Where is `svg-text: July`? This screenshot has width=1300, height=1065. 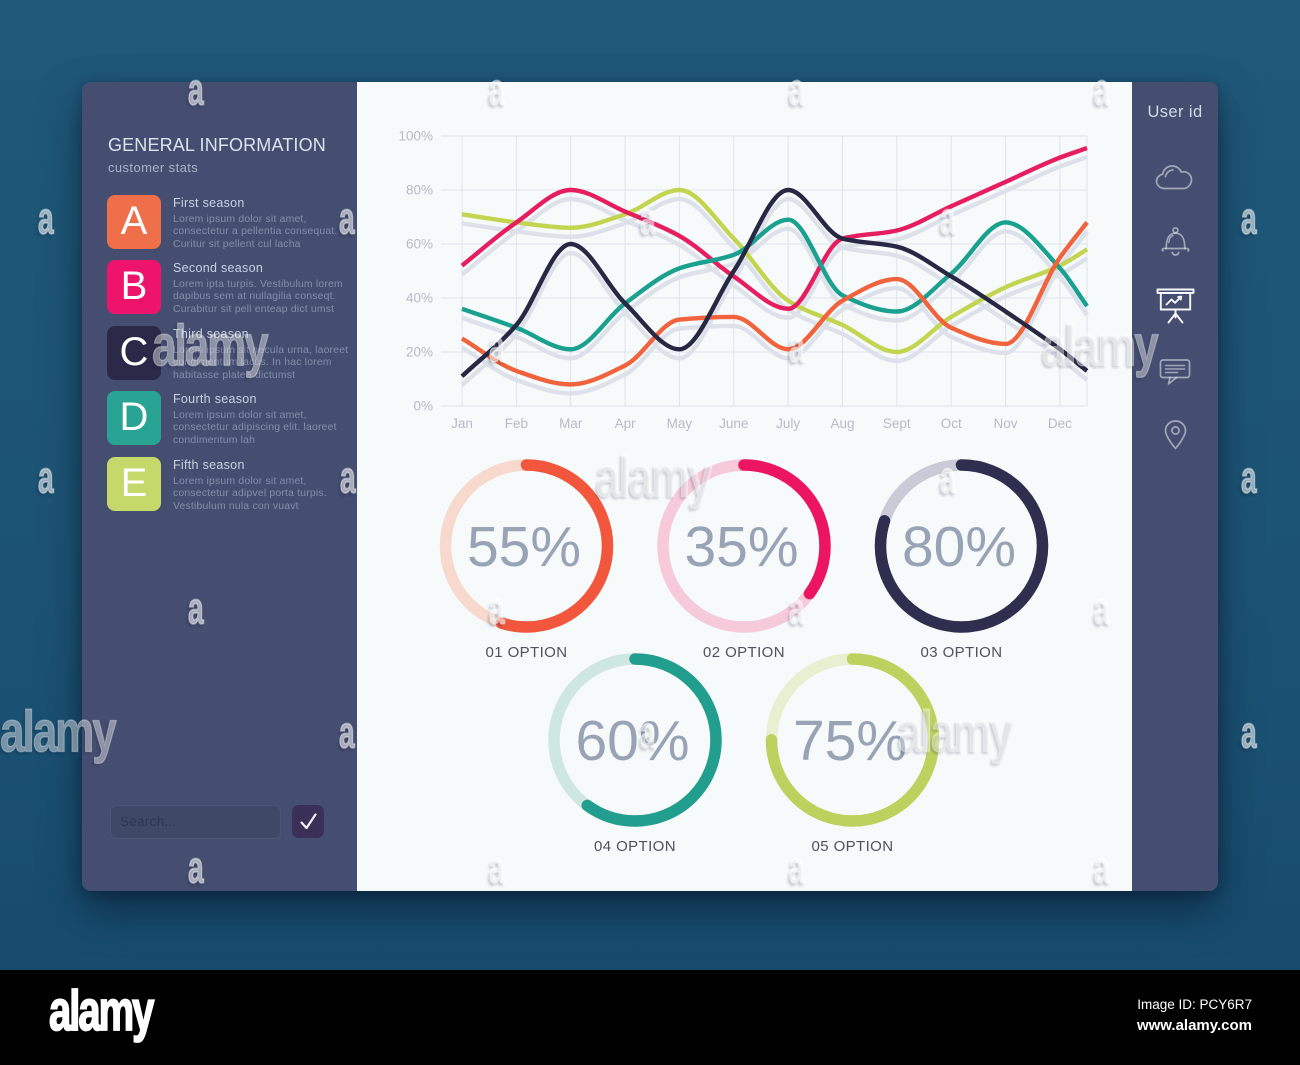 svg-text: July is located at coordinates (788, 423).